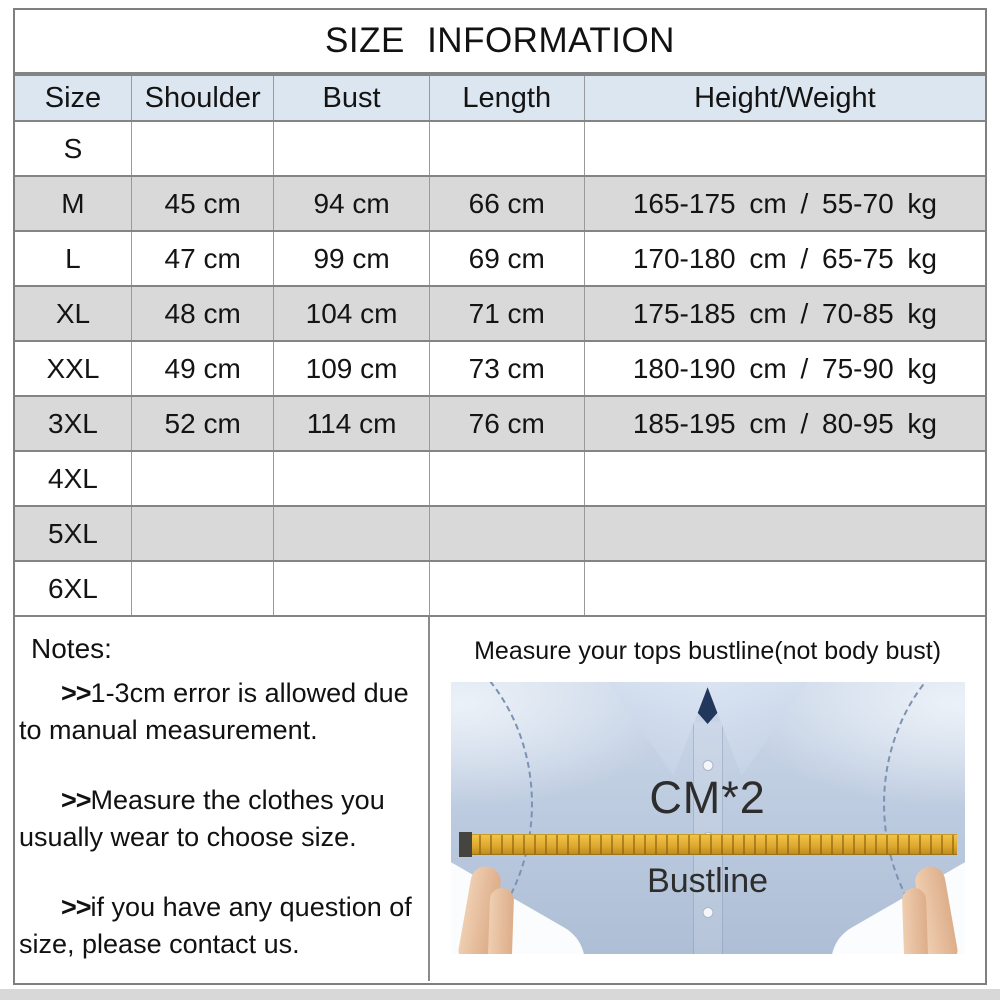 The height and width of the screenshot is (1000, 1000). Describe the element at coordinates (465, 844) in the screenshot. I see `tape-tip` at that location.